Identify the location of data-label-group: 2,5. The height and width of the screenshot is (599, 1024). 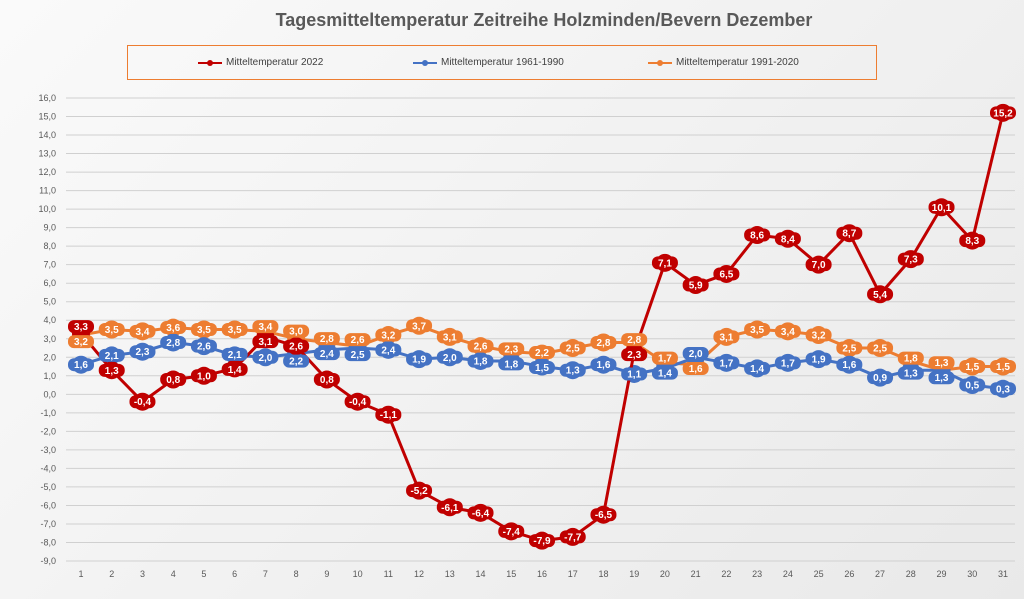
(880, 348).